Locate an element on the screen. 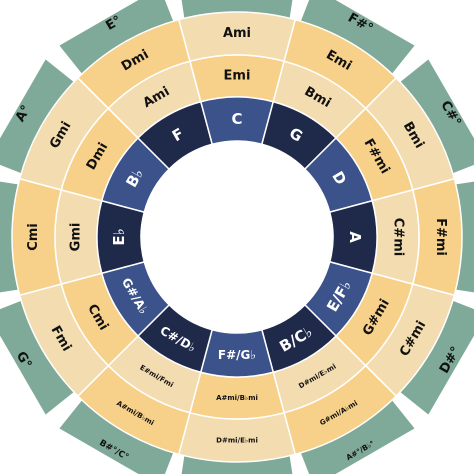  minor-outer-label: Ami is located at coordinates (237, 33).